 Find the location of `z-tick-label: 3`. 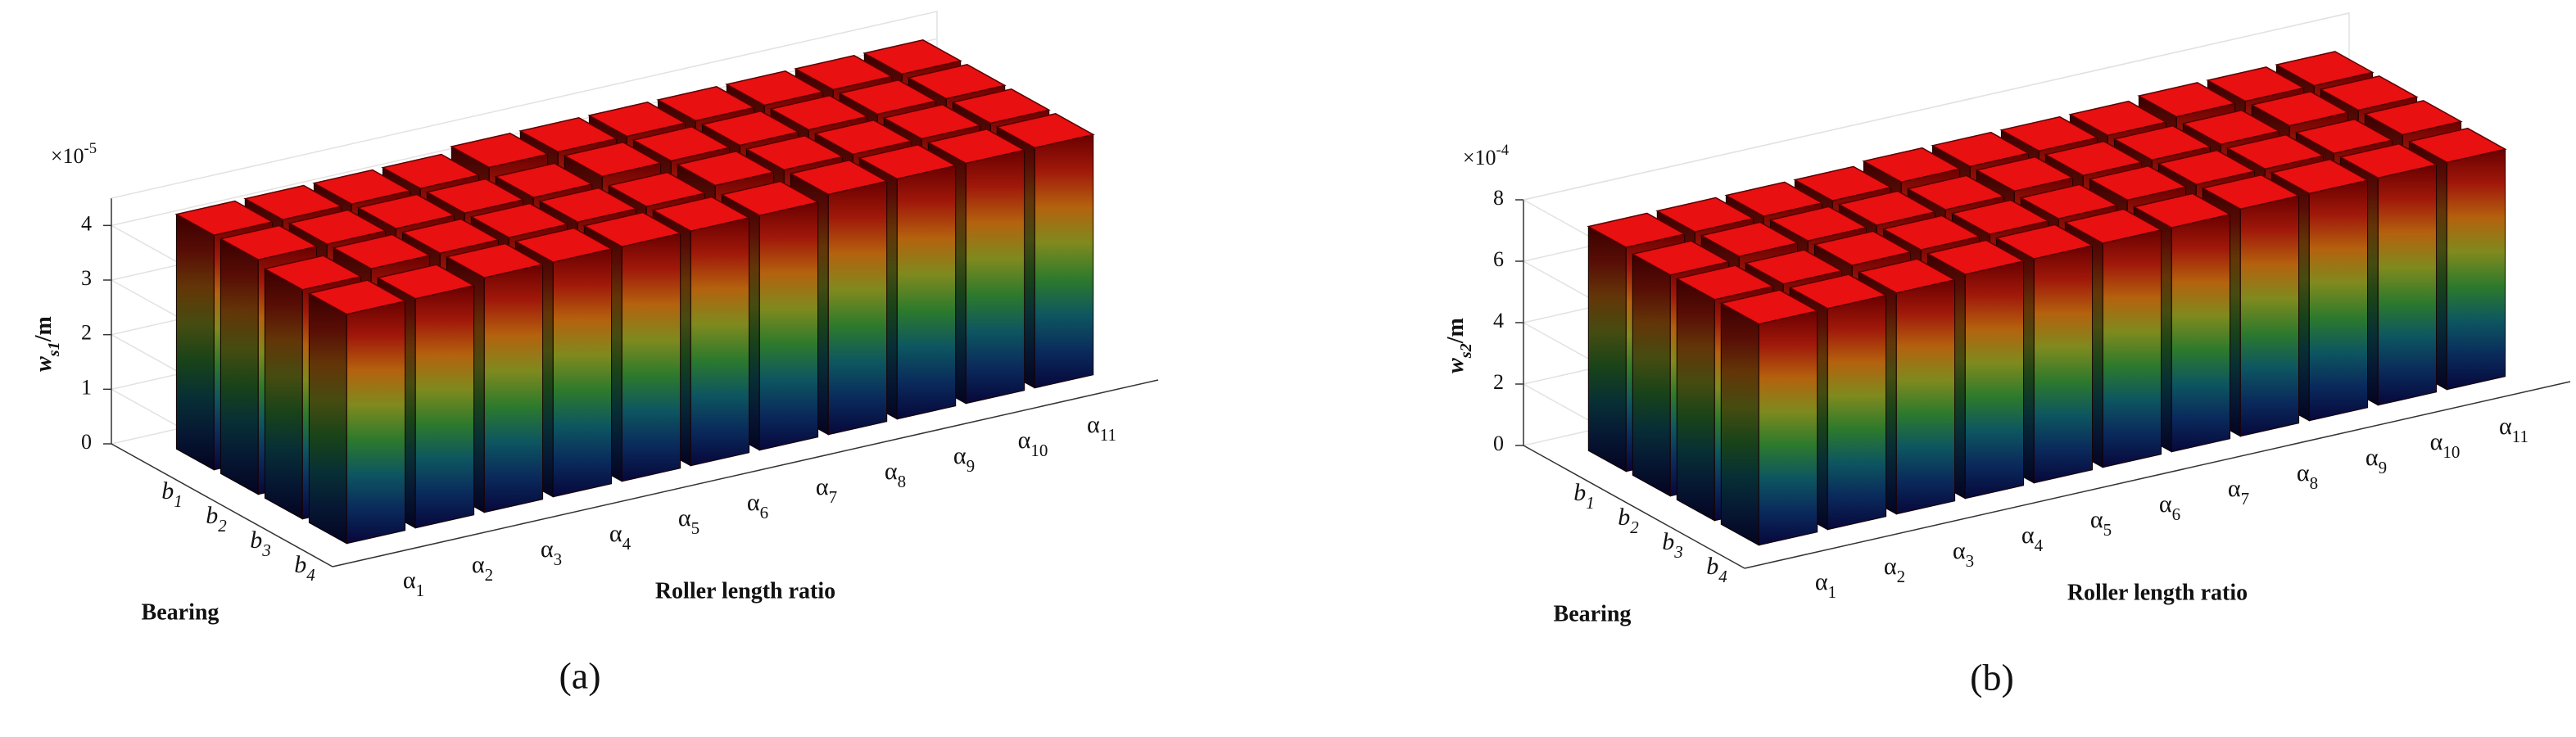

z-tick-label: 3 is located at coordinates (86, 278).